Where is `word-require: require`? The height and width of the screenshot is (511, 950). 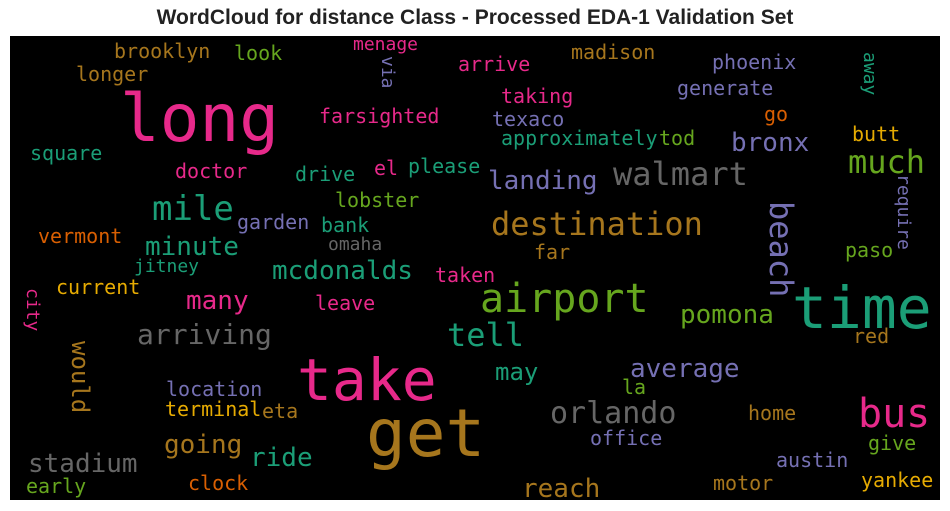
word-require: require is located at coordinates (903, 212).